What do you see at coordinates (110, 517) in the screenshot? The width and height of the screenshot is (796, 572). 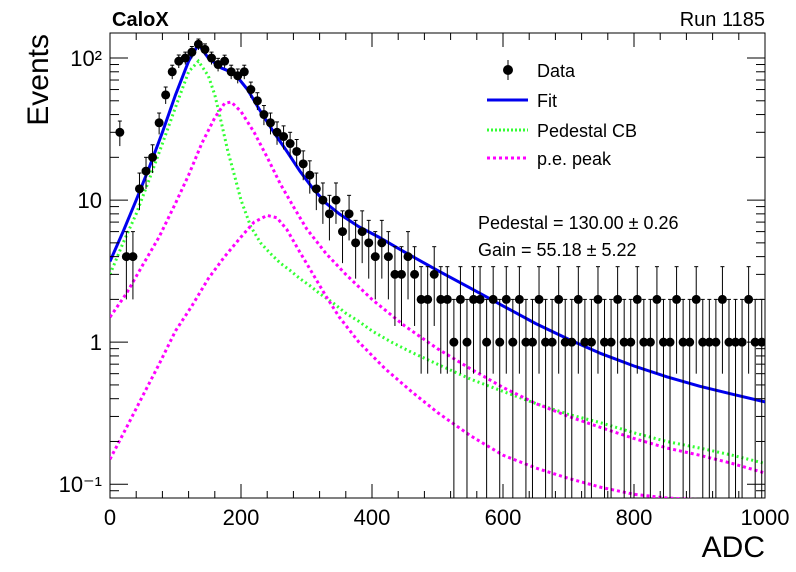 I see `x-tick-label: 0` at bounding box center [110, 517].